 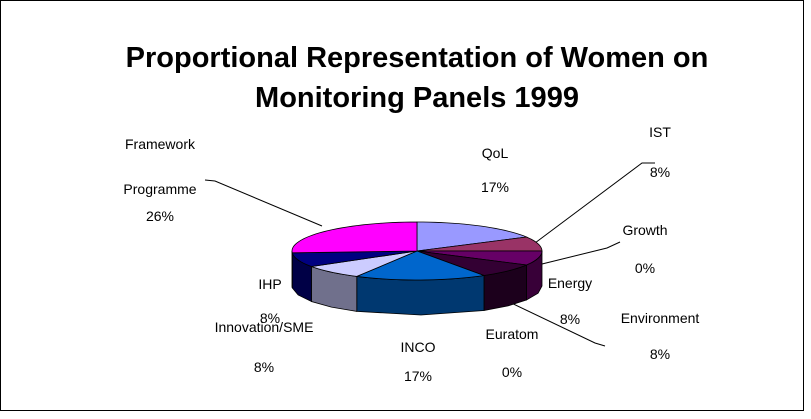 I want to click on slice-label: Euratom, so click(x=512, y=334).